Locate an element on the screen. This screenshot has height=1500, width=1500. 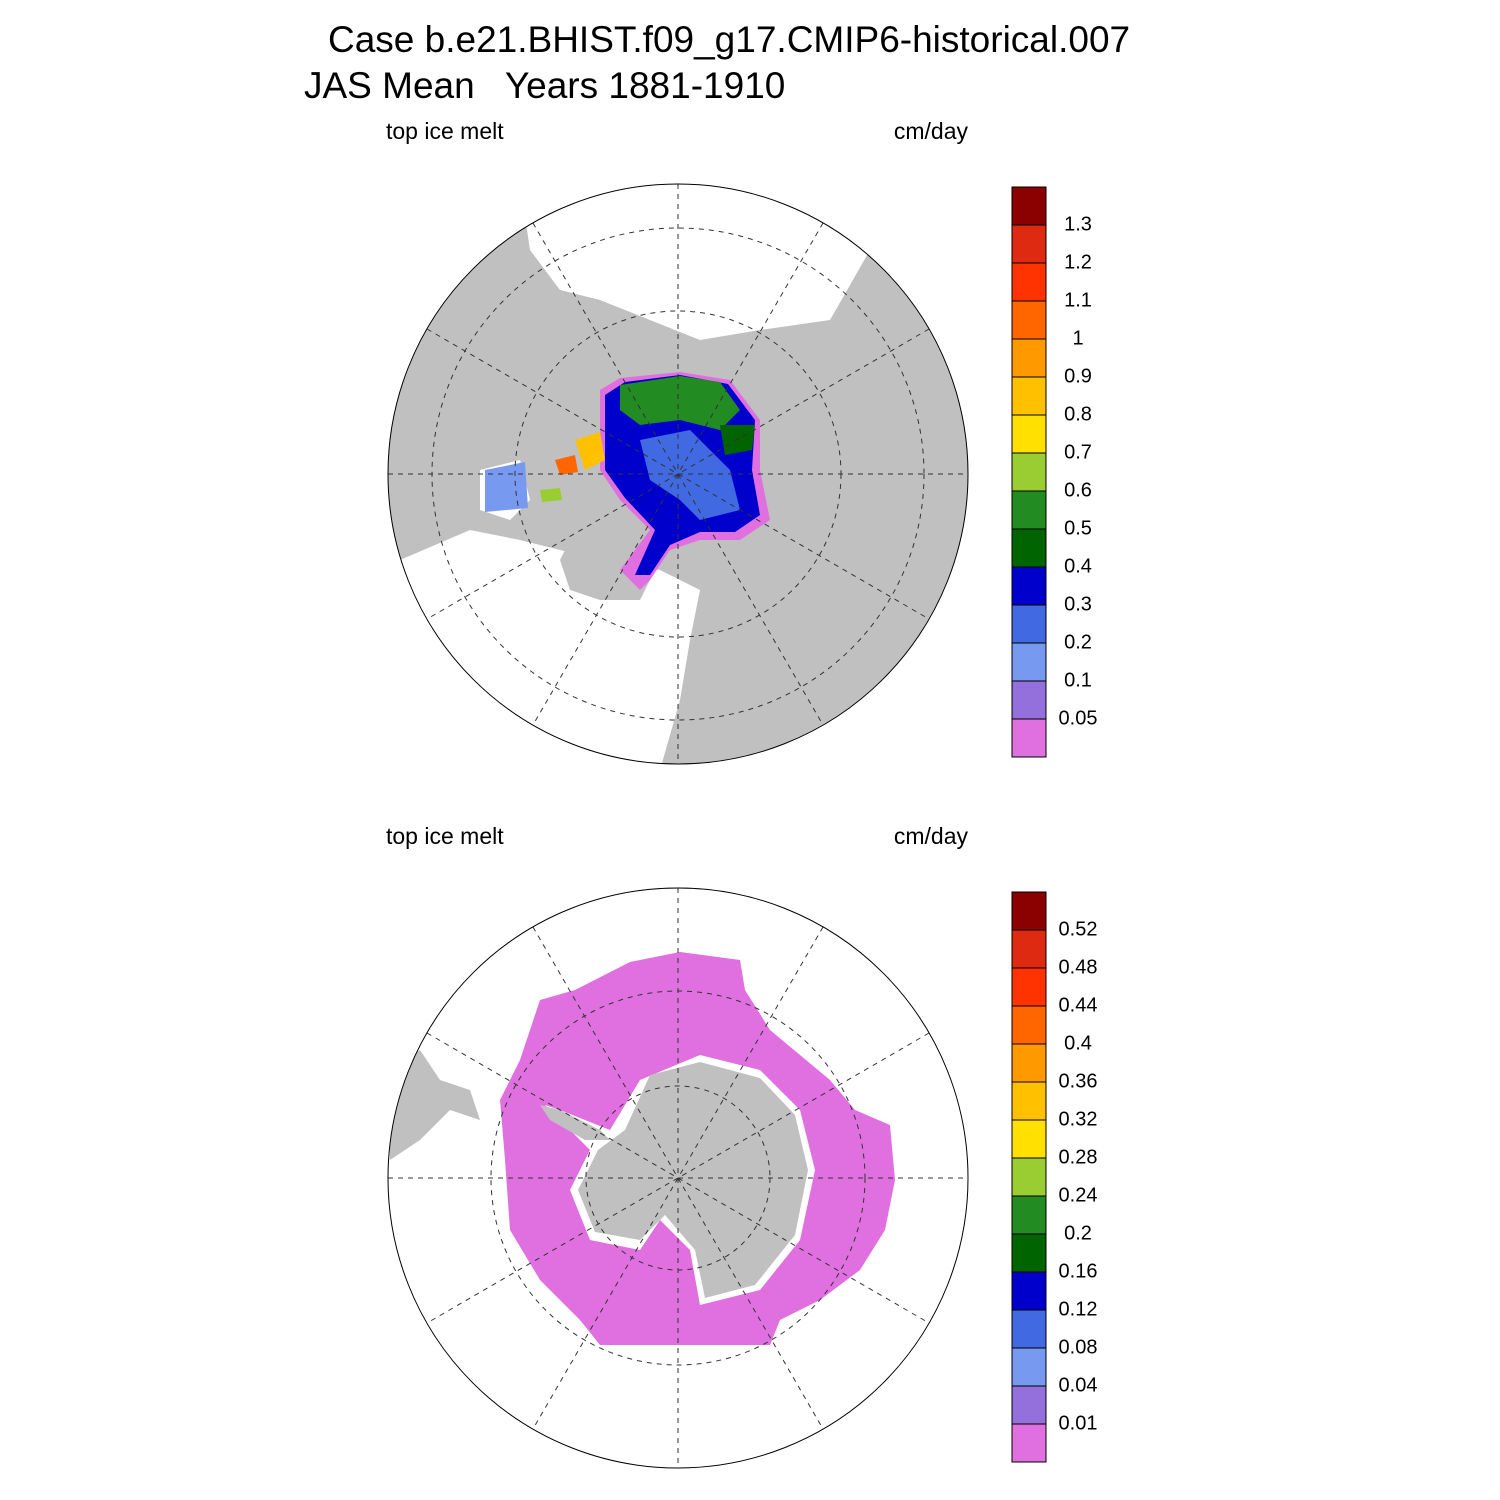
colorbar-label: 0.52 is located at coordinates (1078, 929).